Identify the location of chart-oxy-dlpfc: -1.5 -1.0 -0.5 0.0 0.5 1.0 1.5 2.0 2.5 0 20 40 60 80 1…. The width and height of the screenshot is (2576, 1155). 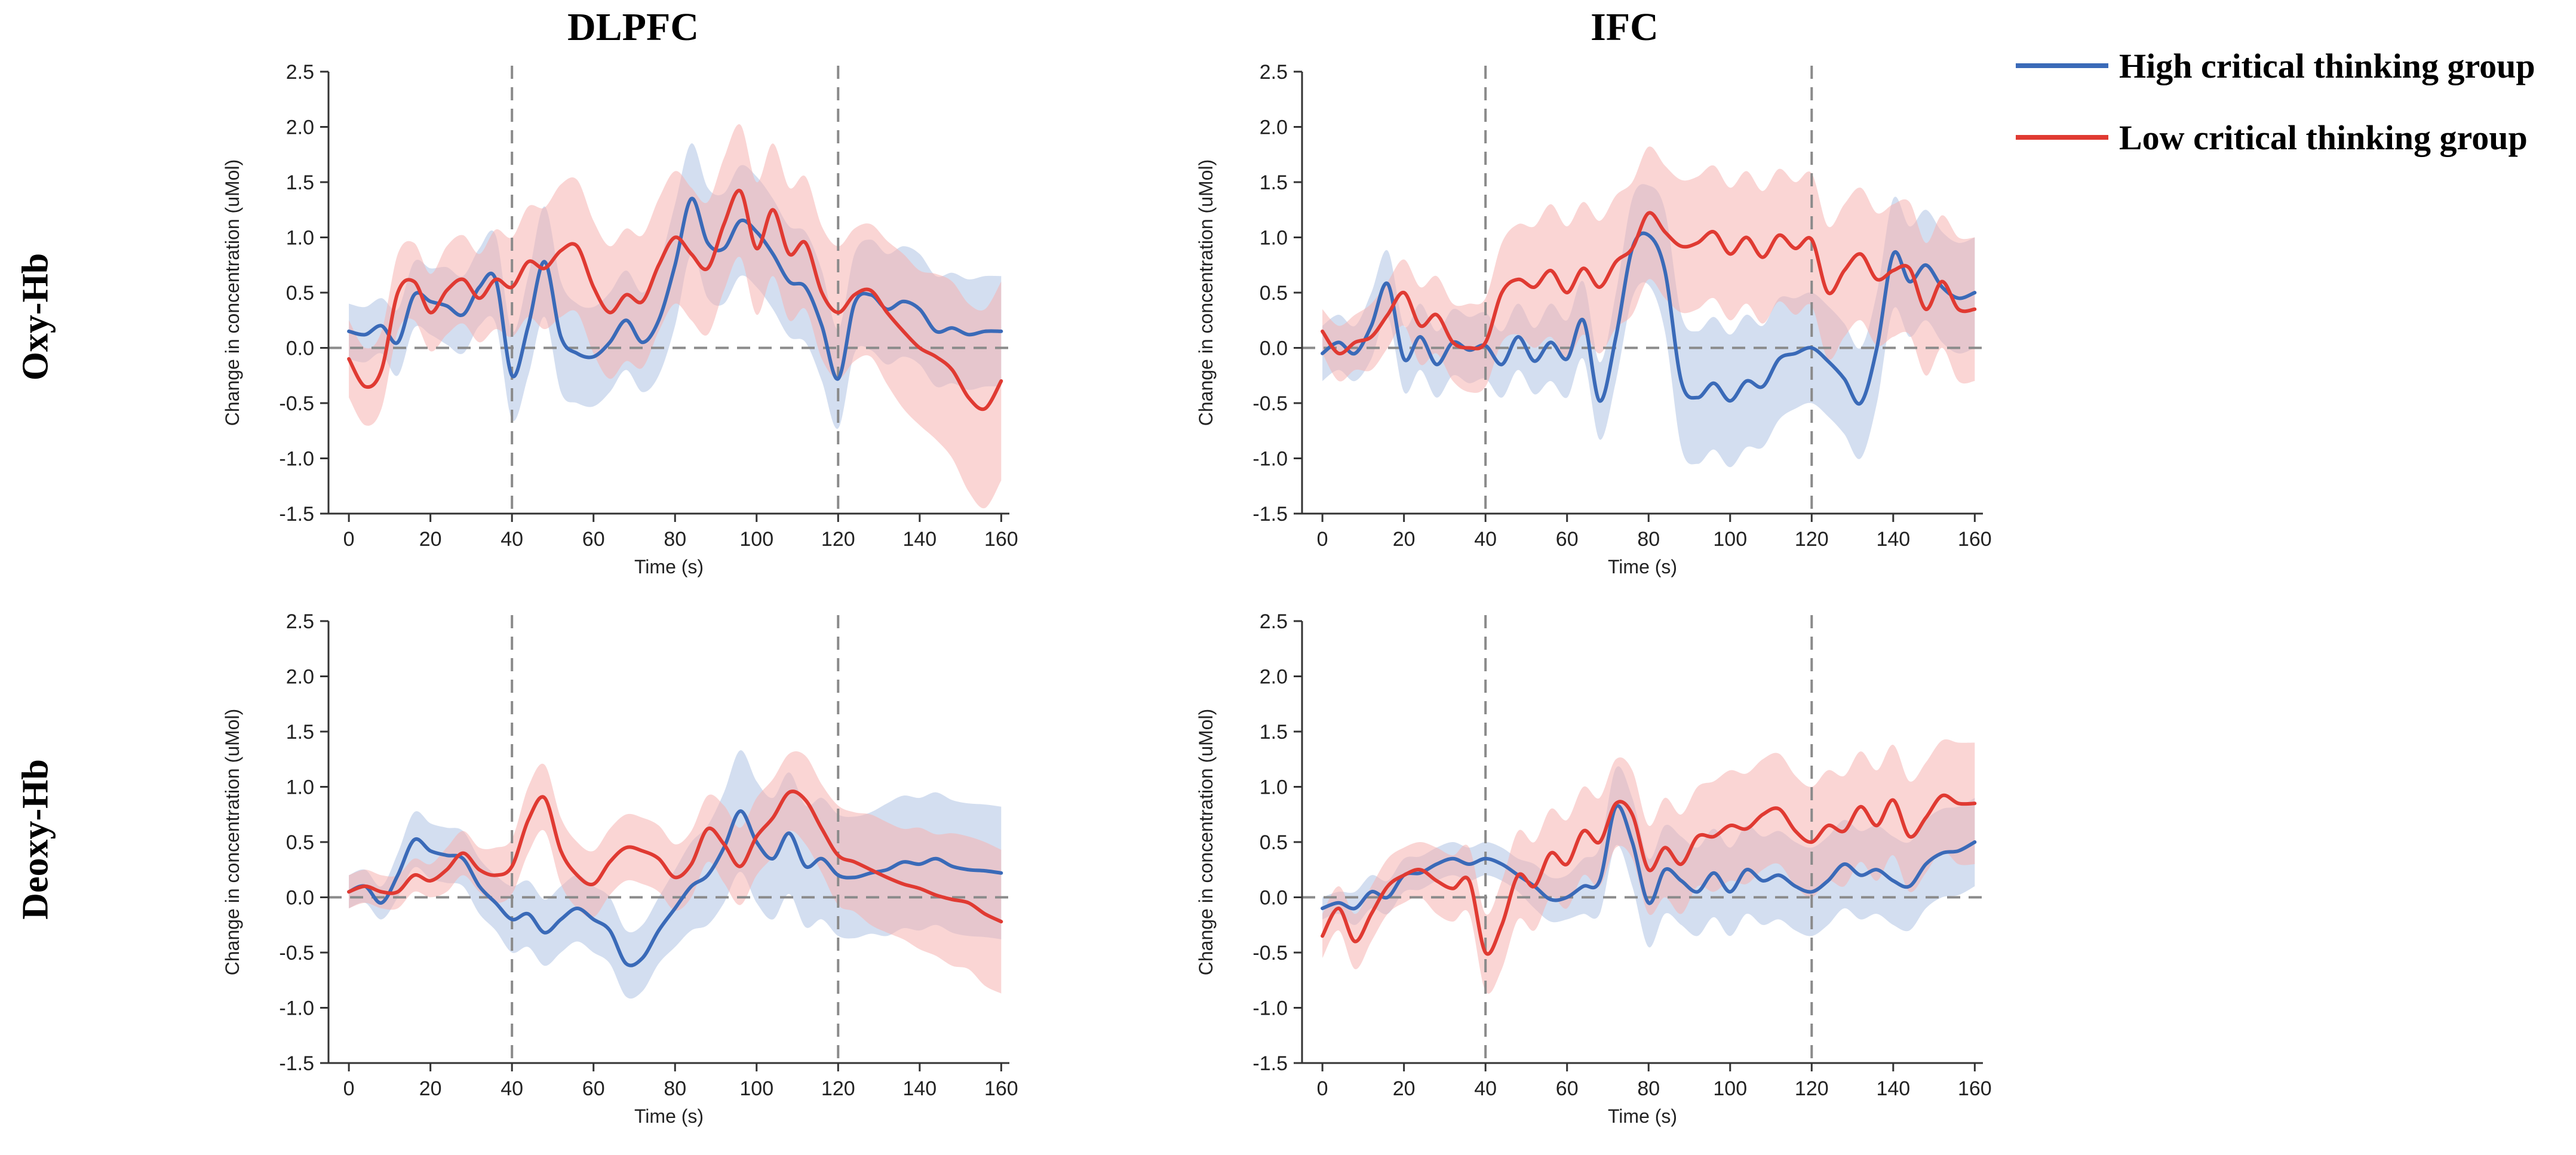
(620, 319).